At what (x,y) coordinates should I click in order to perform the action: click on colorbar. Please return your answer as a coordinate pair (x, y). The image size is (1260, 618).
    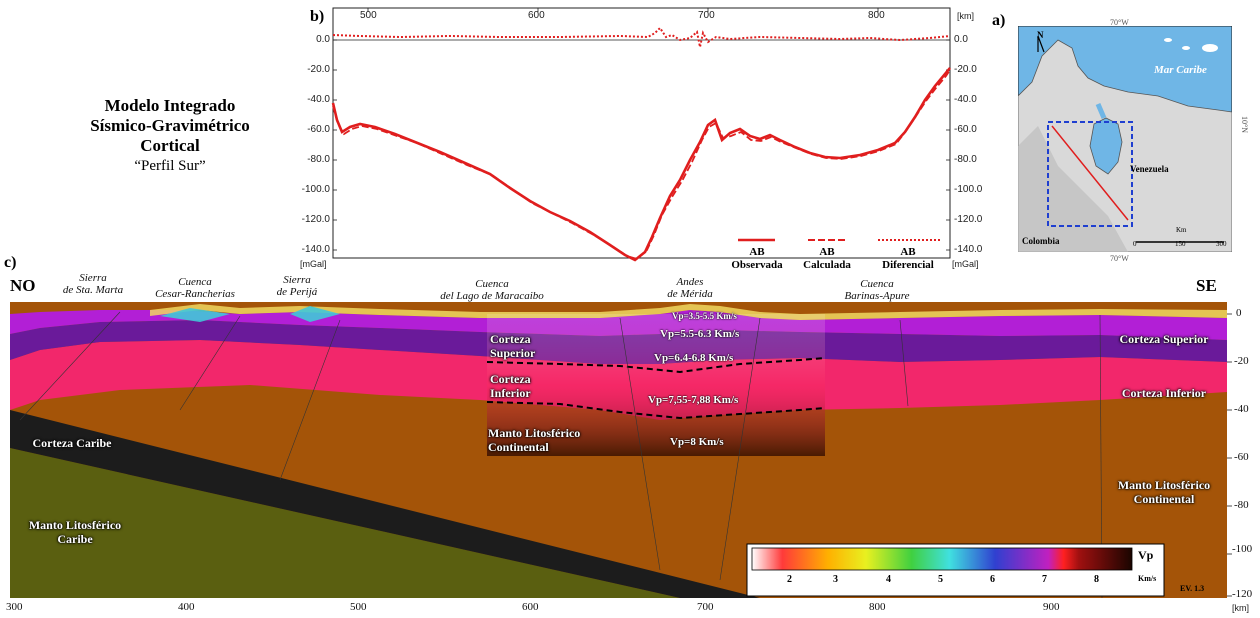
    Looking at the image, I should click on (942, 559).